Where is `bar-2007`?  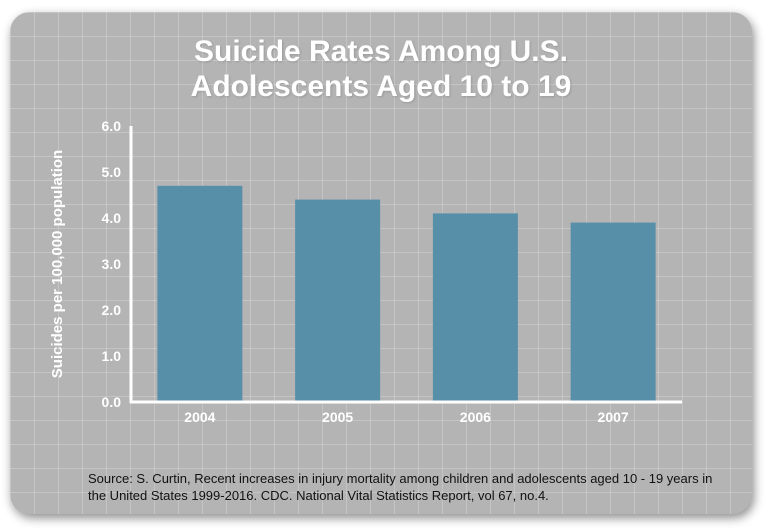
bar-2007 is located at coordinates (613, 312).